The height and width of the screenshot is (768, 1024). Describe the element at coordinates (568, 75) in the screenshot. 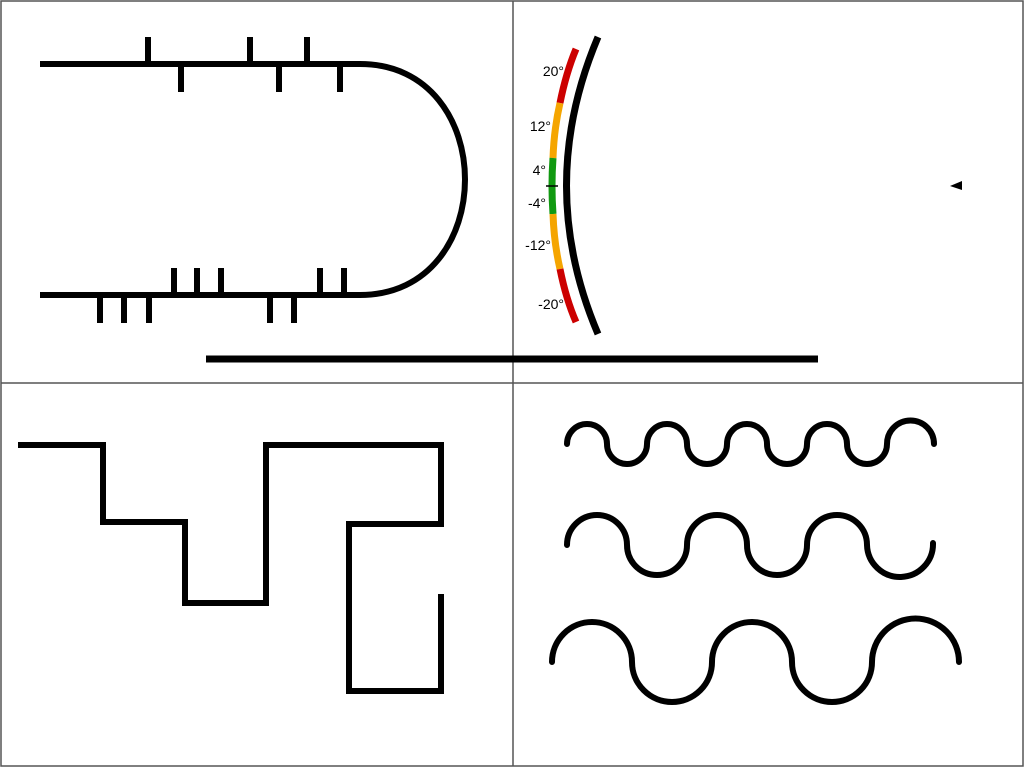

I see `gauge-zone-danger-top` at that location.